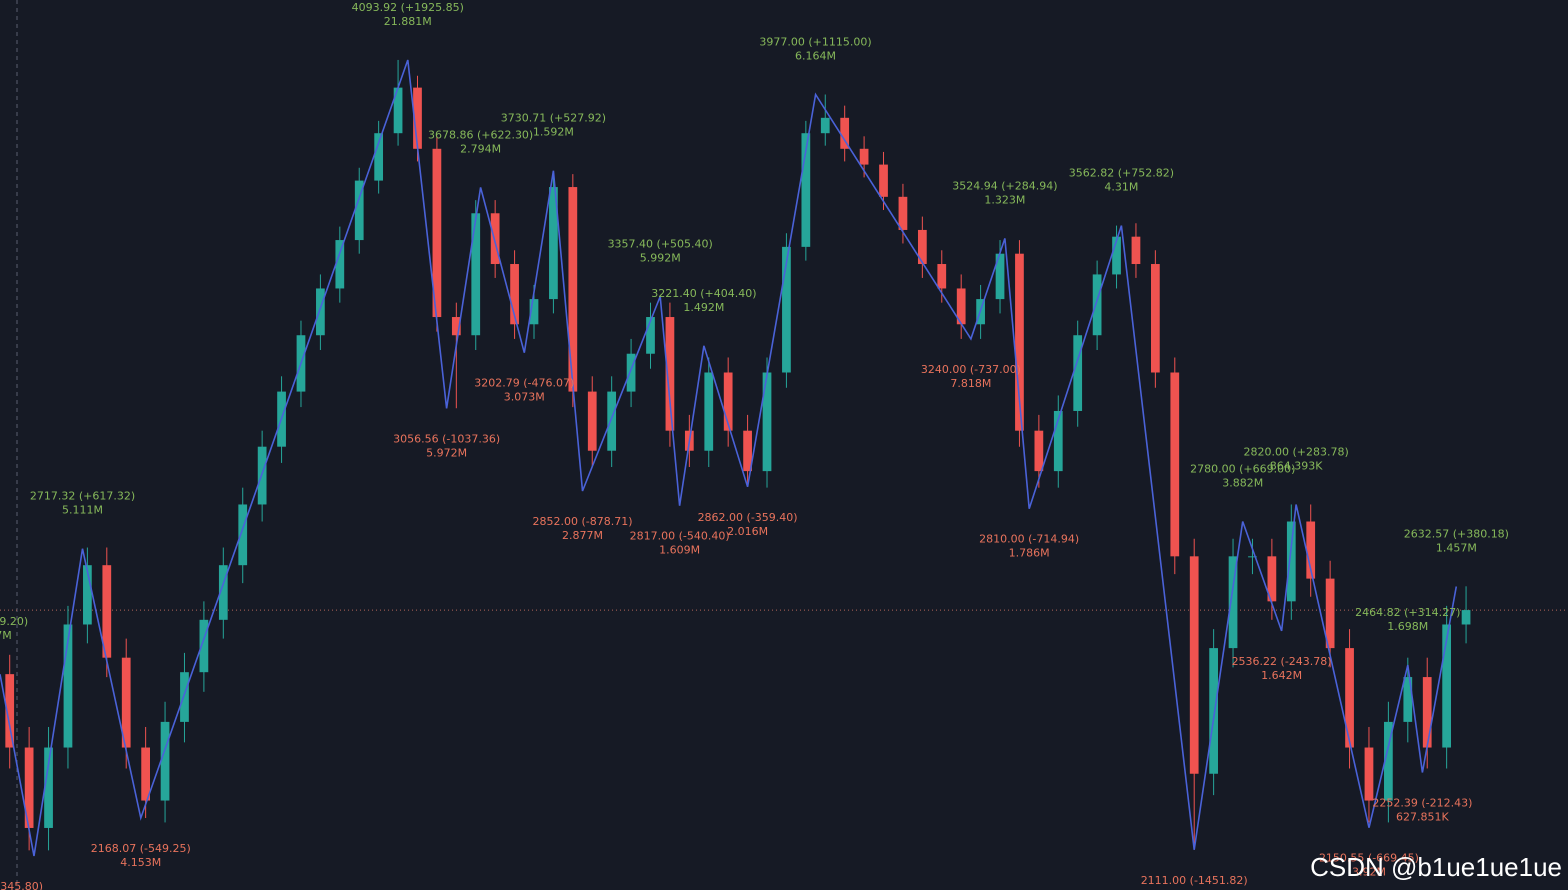  Describe the element at coordinates (1242, 483) in the screenshot. I see `pivot-volume: 3.882M` at that location.